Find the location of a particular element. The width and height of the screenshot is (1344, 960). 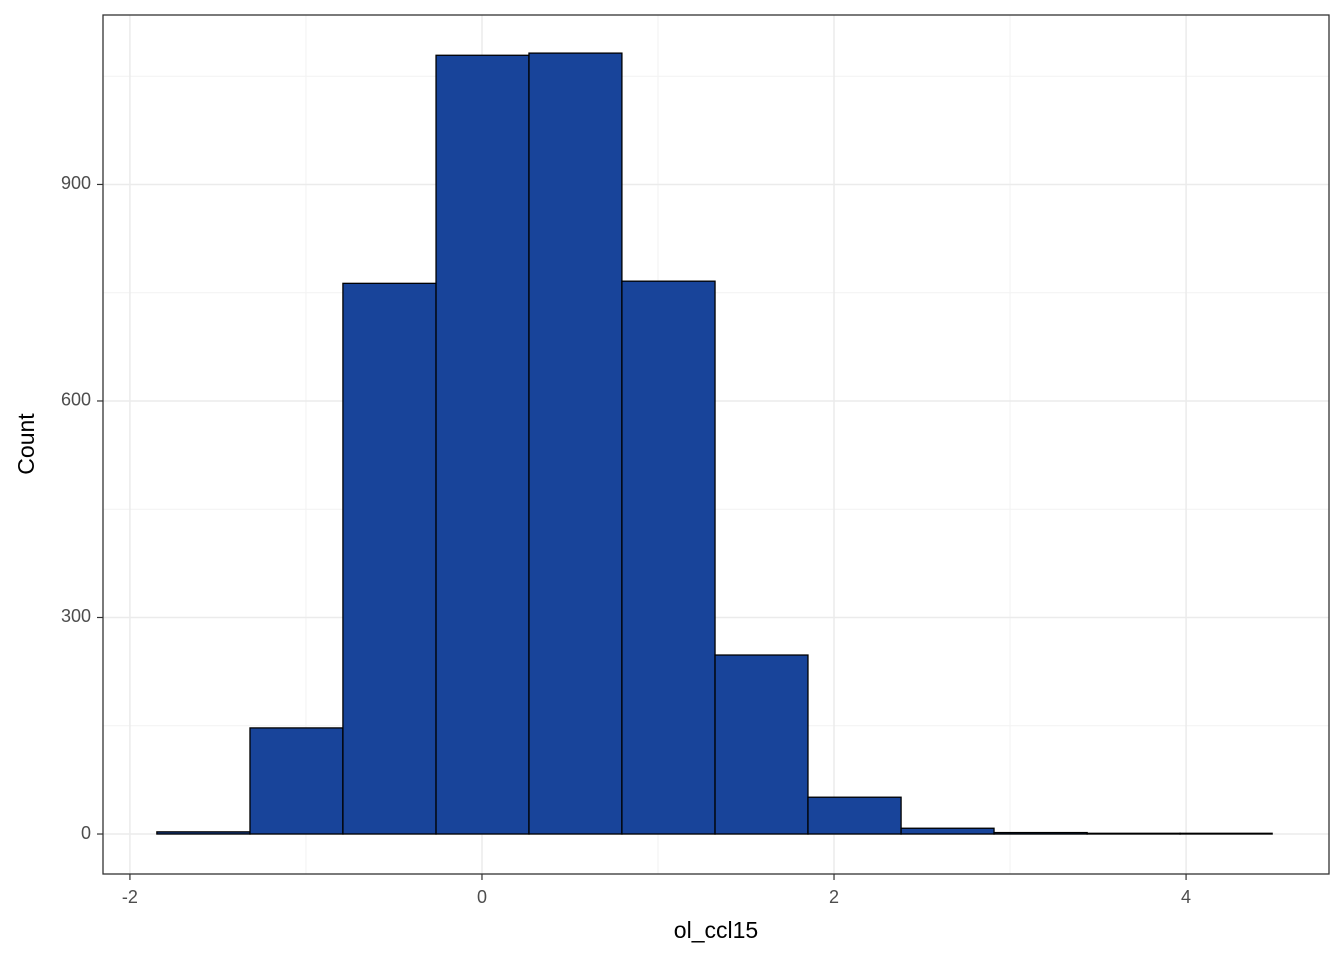

x-tick-label: 0 is located at coordinates (482, 897).